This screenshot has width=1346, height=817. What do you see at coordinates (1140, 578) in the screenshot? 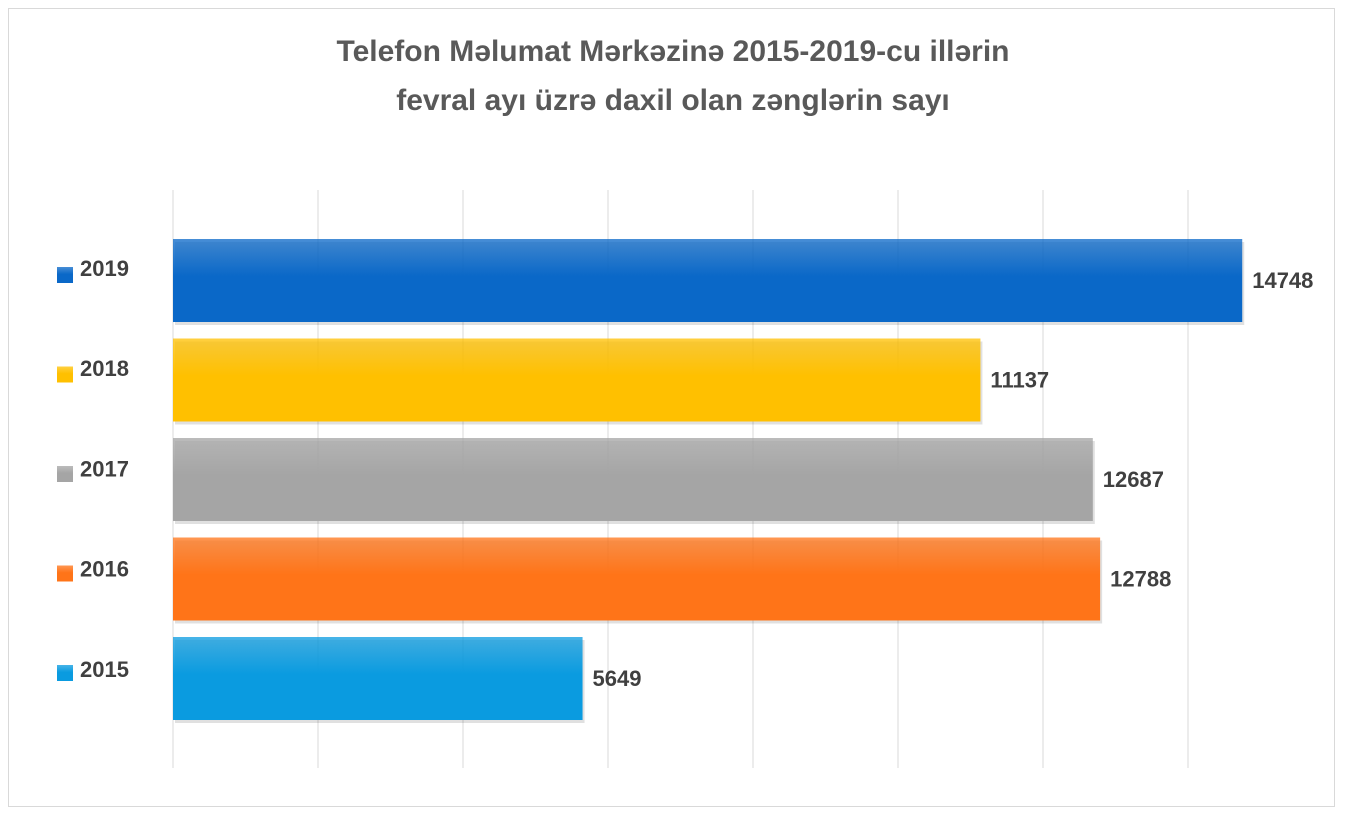
I see `value-label: 12788` at bounding box center [1140, 578].